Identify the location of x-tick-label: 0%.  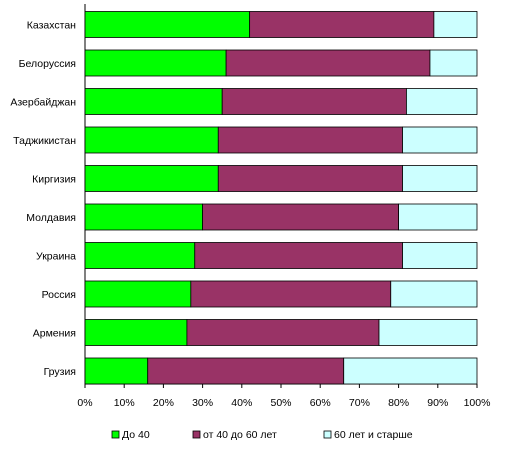
(84, 403).